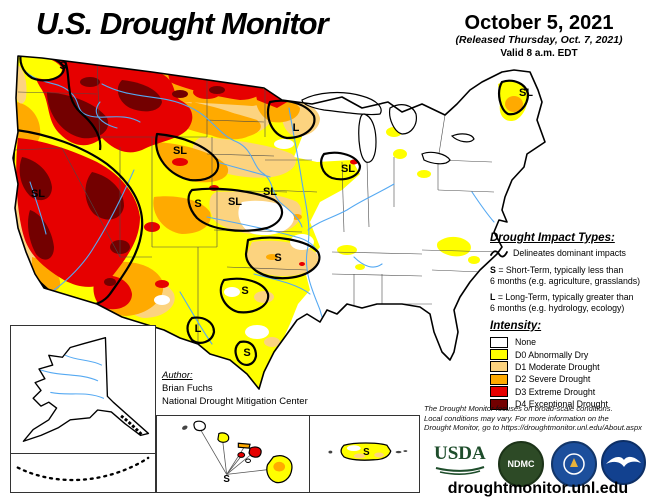 Image resolution: width=652 pixels, height=504 pixels. I want to click on author-org: National Drought Mitigation Center, so click(235, 401).